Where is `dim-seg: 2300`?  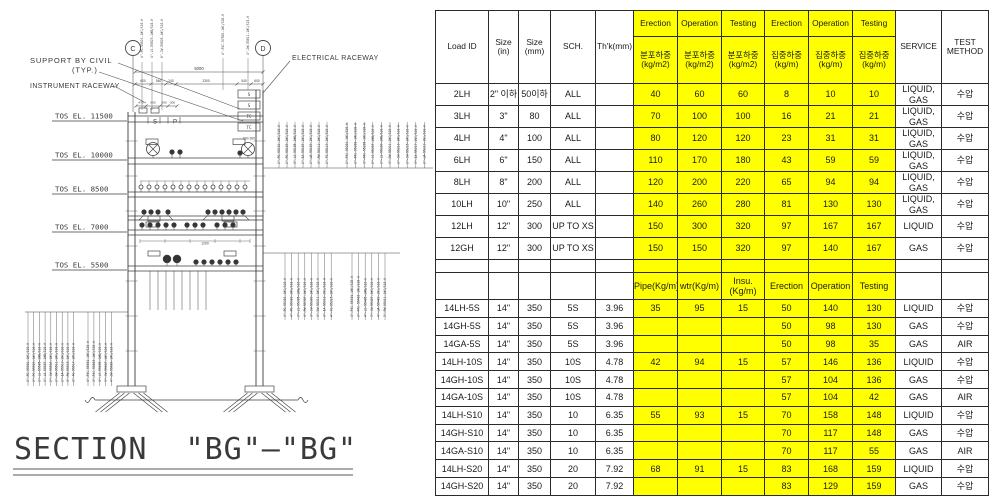
dim-seg: 2300 is located at coordinates (206, 81).